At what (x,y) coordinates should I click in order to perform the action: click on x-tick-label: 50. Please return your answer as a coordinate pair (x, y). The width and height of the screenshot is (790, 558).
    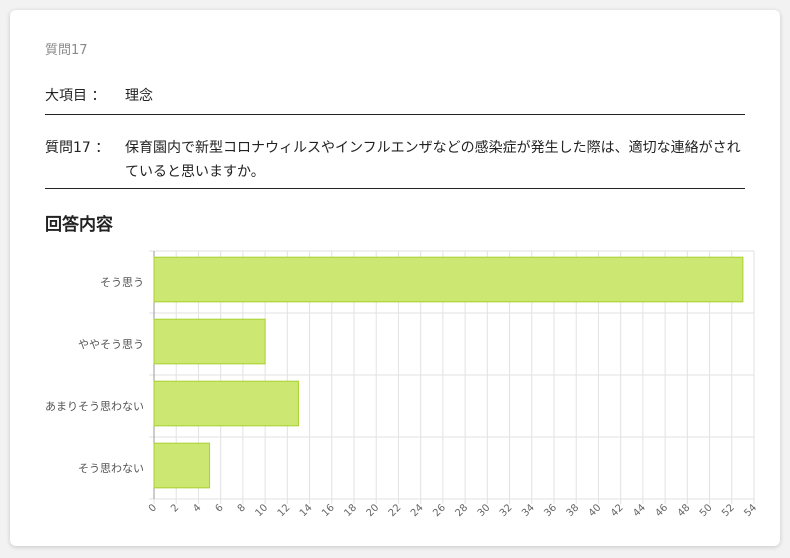
    Looking at the image, I should click on (706, 510).